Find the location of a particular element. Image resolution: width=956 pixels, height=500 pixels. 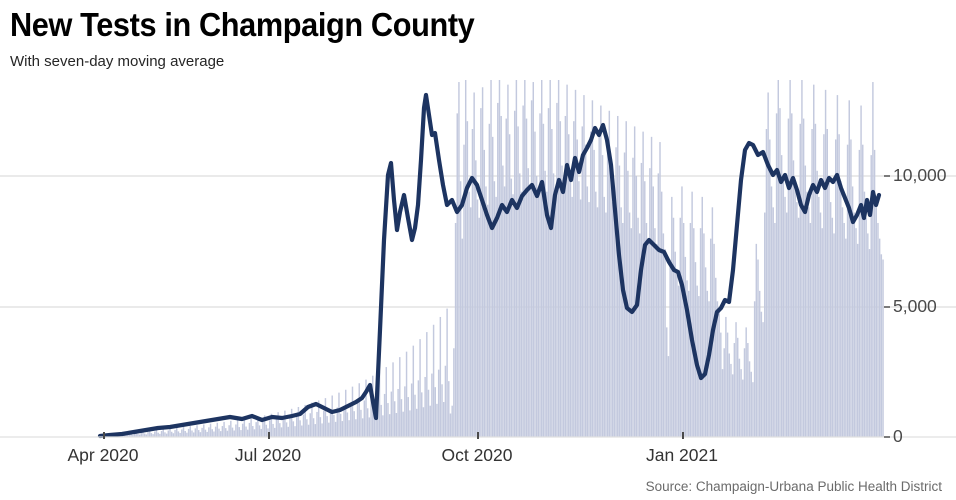

y-axis-label: 5,000 is located at coordinates (915, 306).